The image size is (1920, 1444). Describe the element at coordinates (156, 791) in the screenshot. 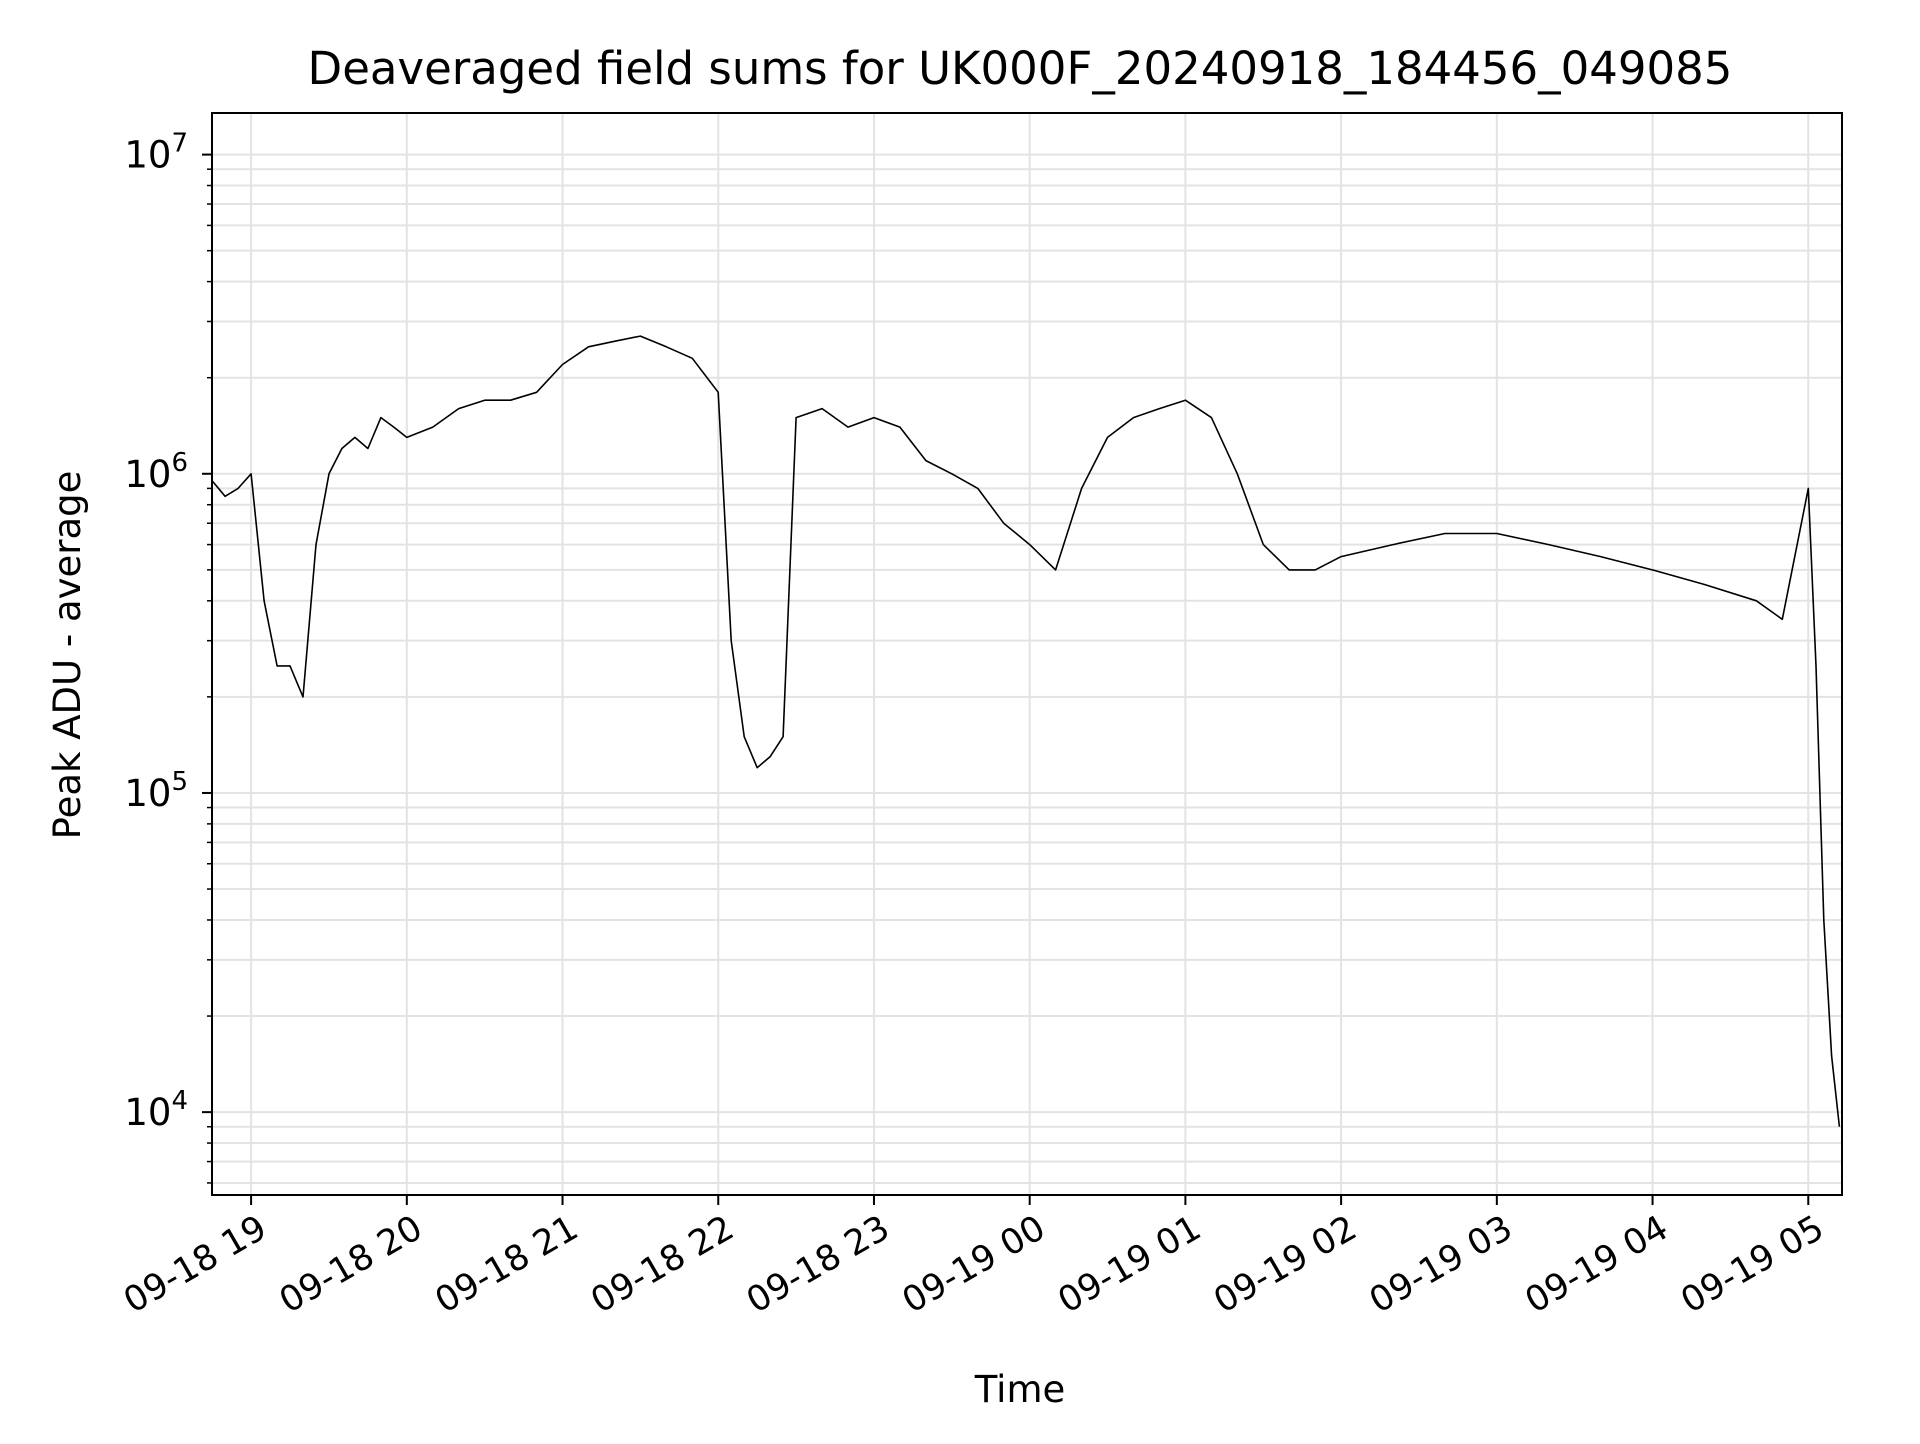

I see `y-tick-label: 105` at that location.